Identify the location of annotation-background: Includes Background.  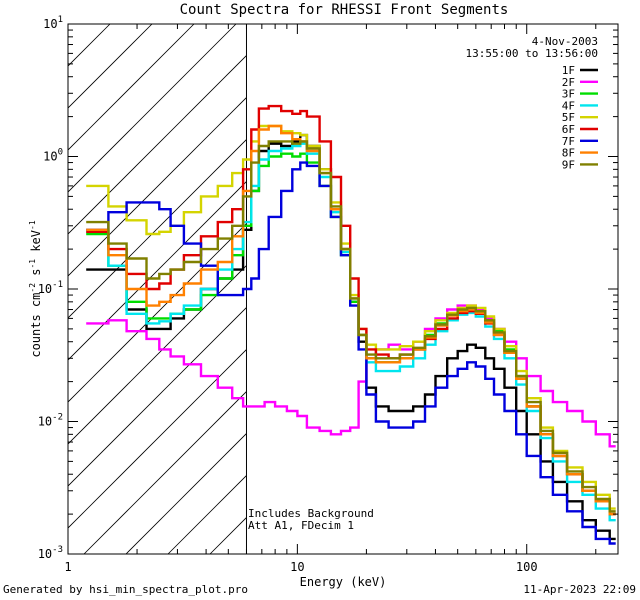
(311, 513).